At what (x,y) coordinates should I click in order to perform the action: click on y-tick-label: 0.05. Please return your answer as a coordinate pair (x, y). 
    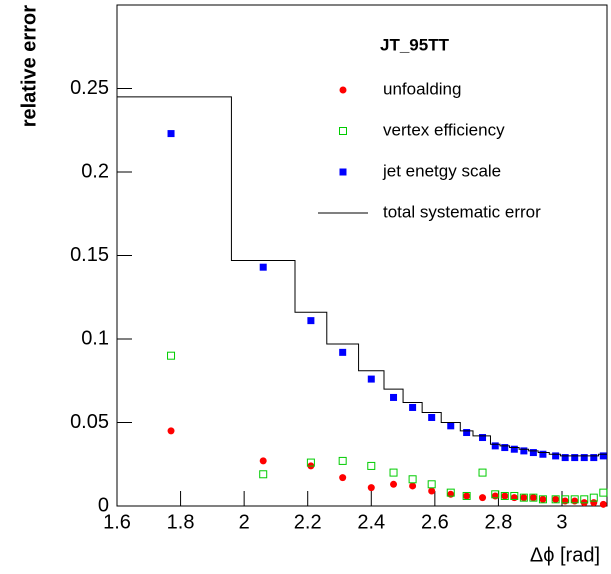
    Looking at the image, I should click on (89, 422).